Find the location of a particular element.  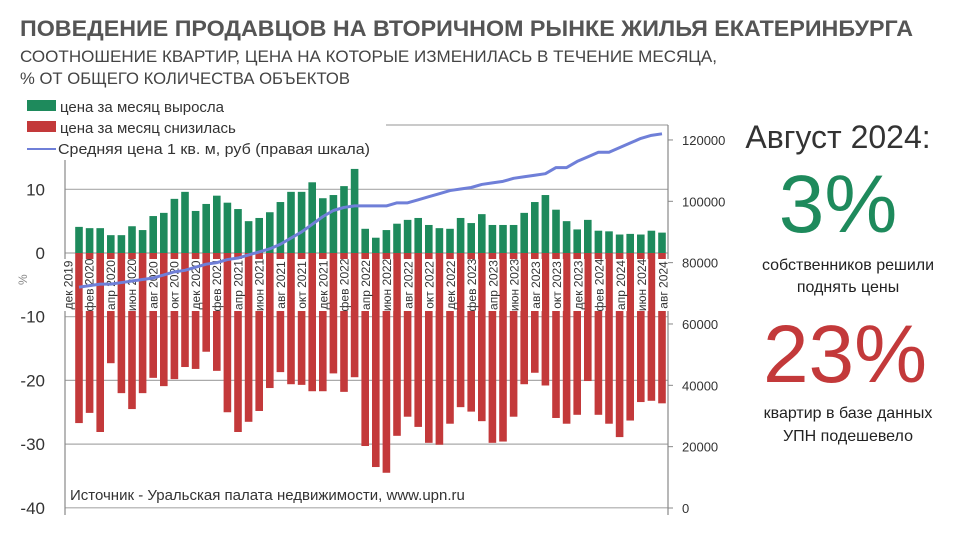

x-tick-label: дек 2020 is located at coordinates (196, 284).